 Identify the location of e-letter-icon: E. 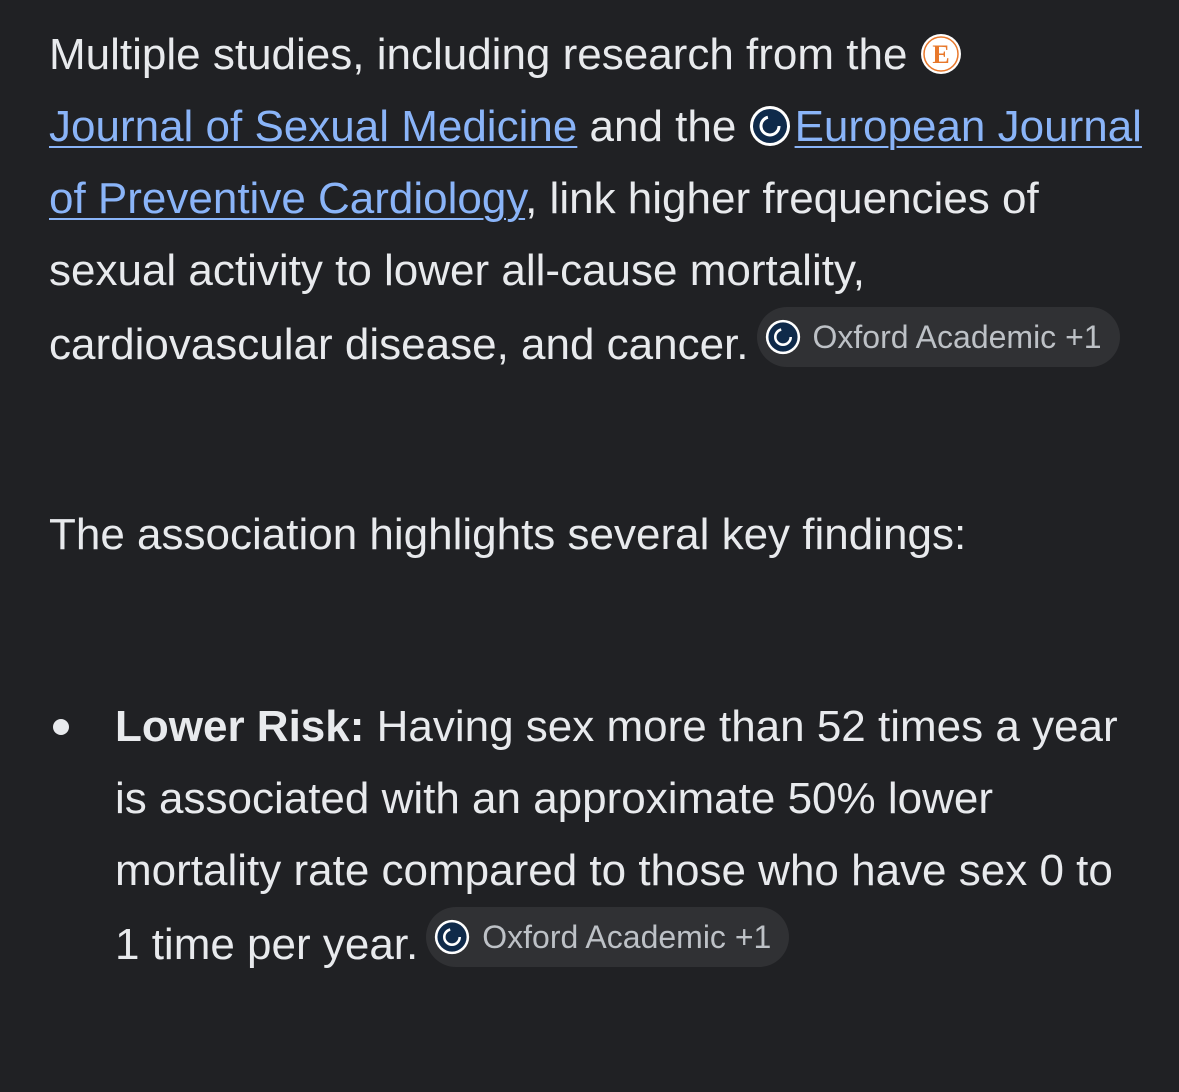
(941, 54).